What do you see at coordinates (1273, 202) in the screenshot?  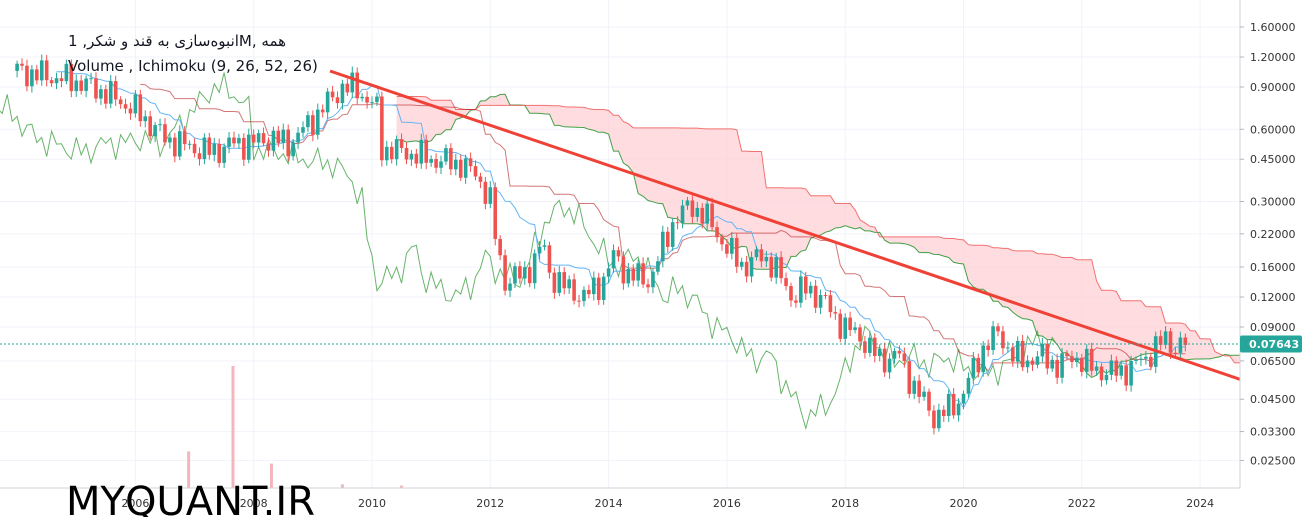 I see `price-tick-label: 0.30000` at bounding box center [1273, 202].